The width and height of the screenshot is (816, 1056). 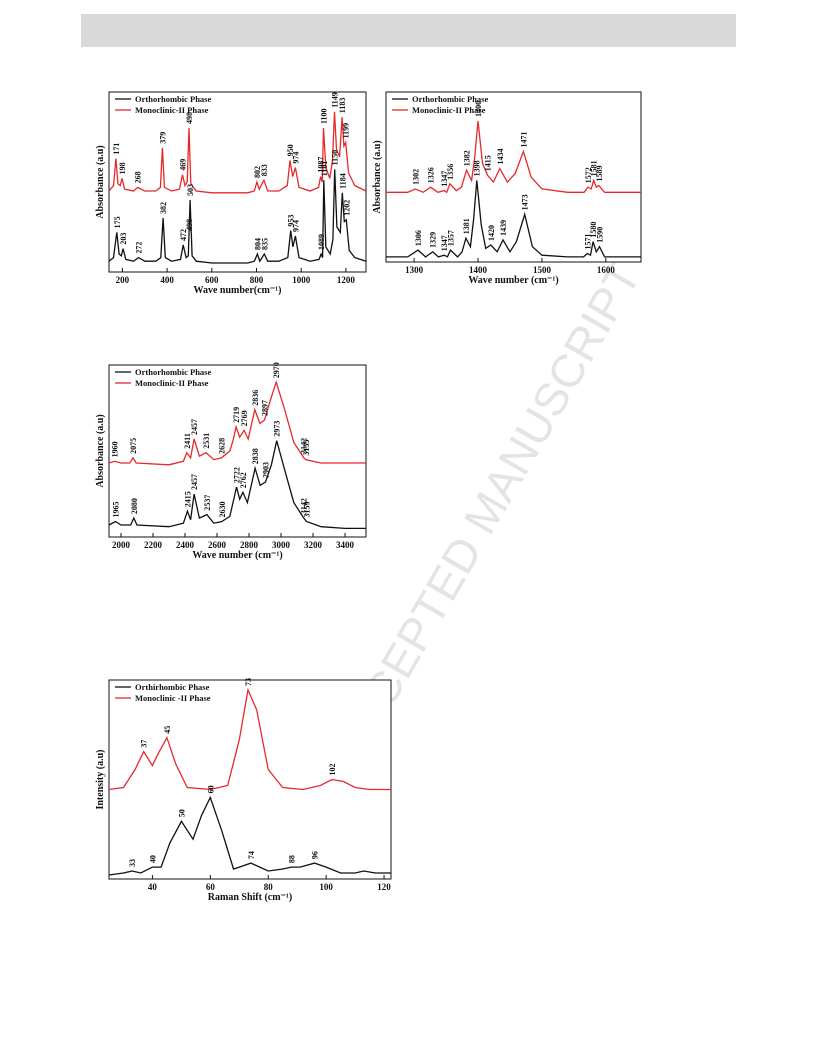 I want to click on peak-label: 1087, so click(x=321, y=165).